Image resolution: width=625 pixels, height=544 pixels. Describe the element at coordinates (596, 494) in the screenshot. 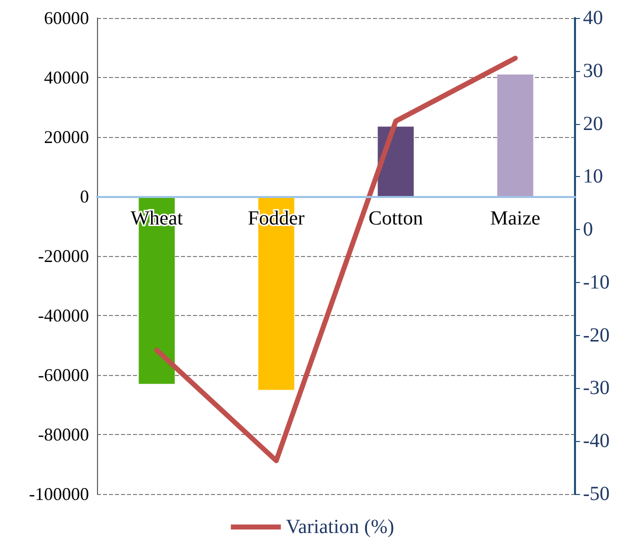

I see `y2-tick-label: -50` at that location.